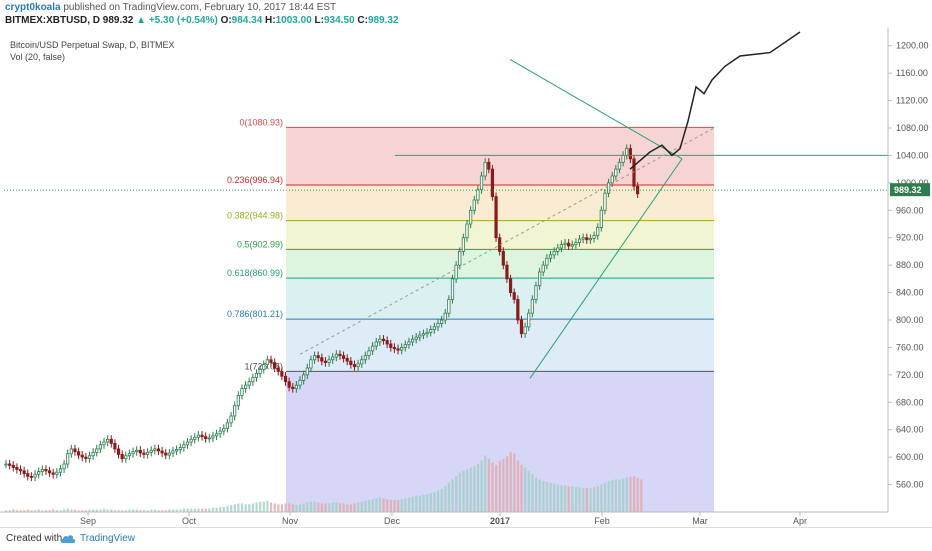  I want to click on price-tick-label: 1200.00, so click(912, 46).